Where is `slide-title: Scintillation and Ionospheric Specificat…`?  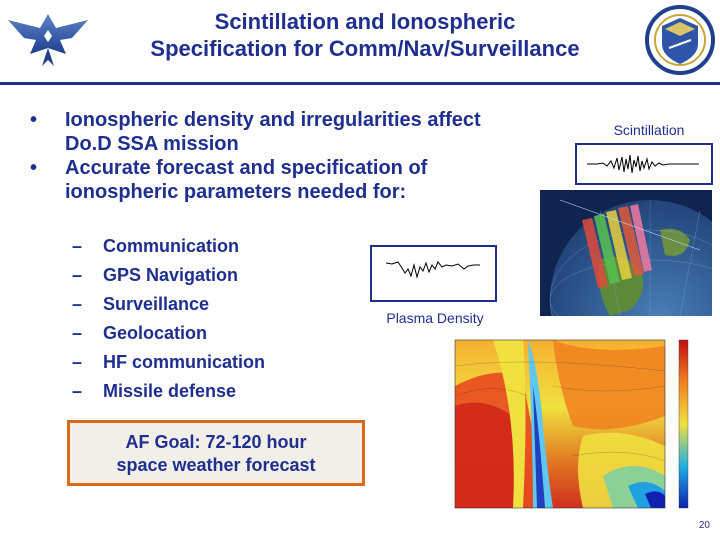 slide-title: Scintillation and Ionospheric Specificat… is located at coordinates (365, 35).